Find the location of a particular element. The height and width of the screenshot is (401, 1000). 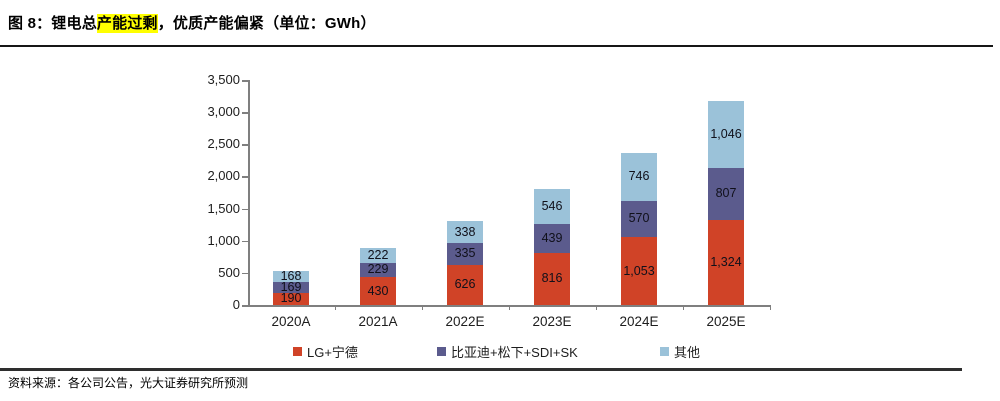

figure-title-suffix: ，优质产能偏紧（单位：GWh） is located at coordinates (266, 23).